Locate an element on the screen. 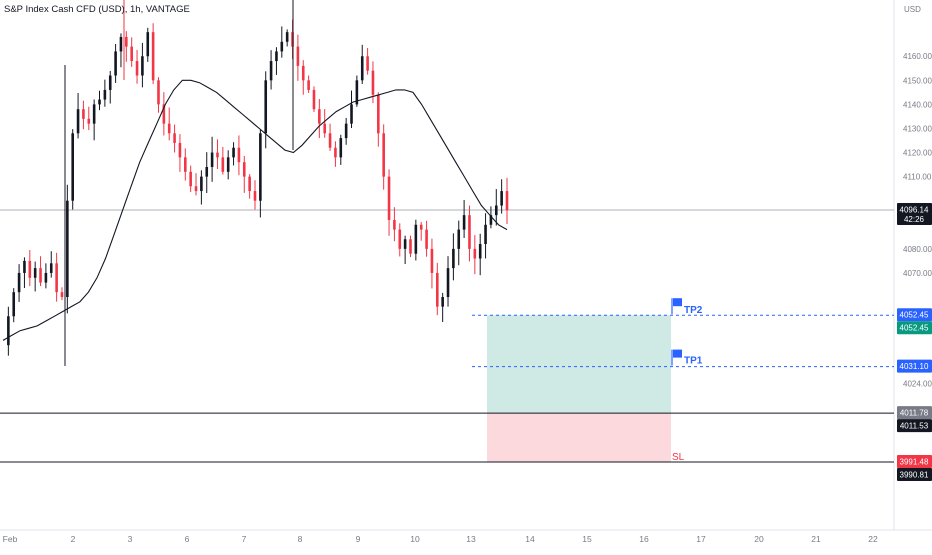 The height and width of the screenshot is (555, 932). price-label-text: 4011.78 is located at coordinates (914, 413).